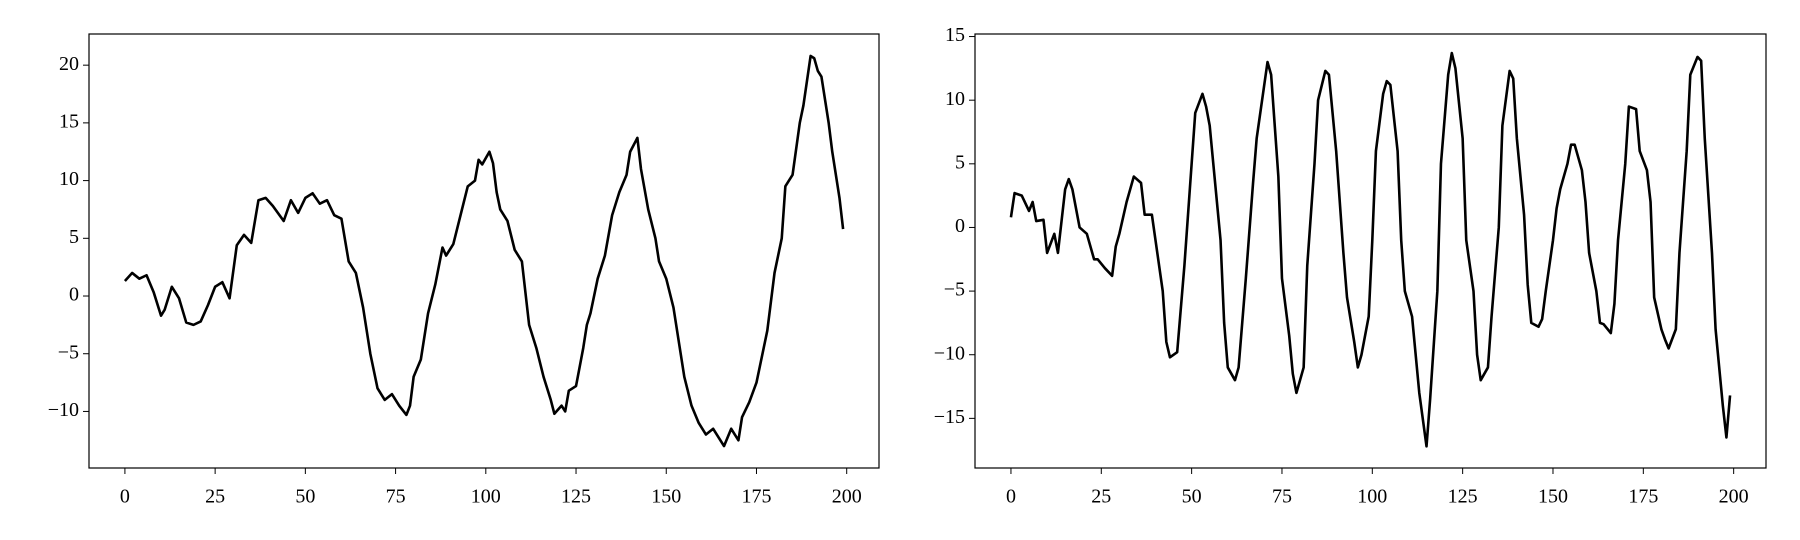  Describe the element at coordinates (69, 64) in the screenshot. I see `y-tick-label: 20` at that location.